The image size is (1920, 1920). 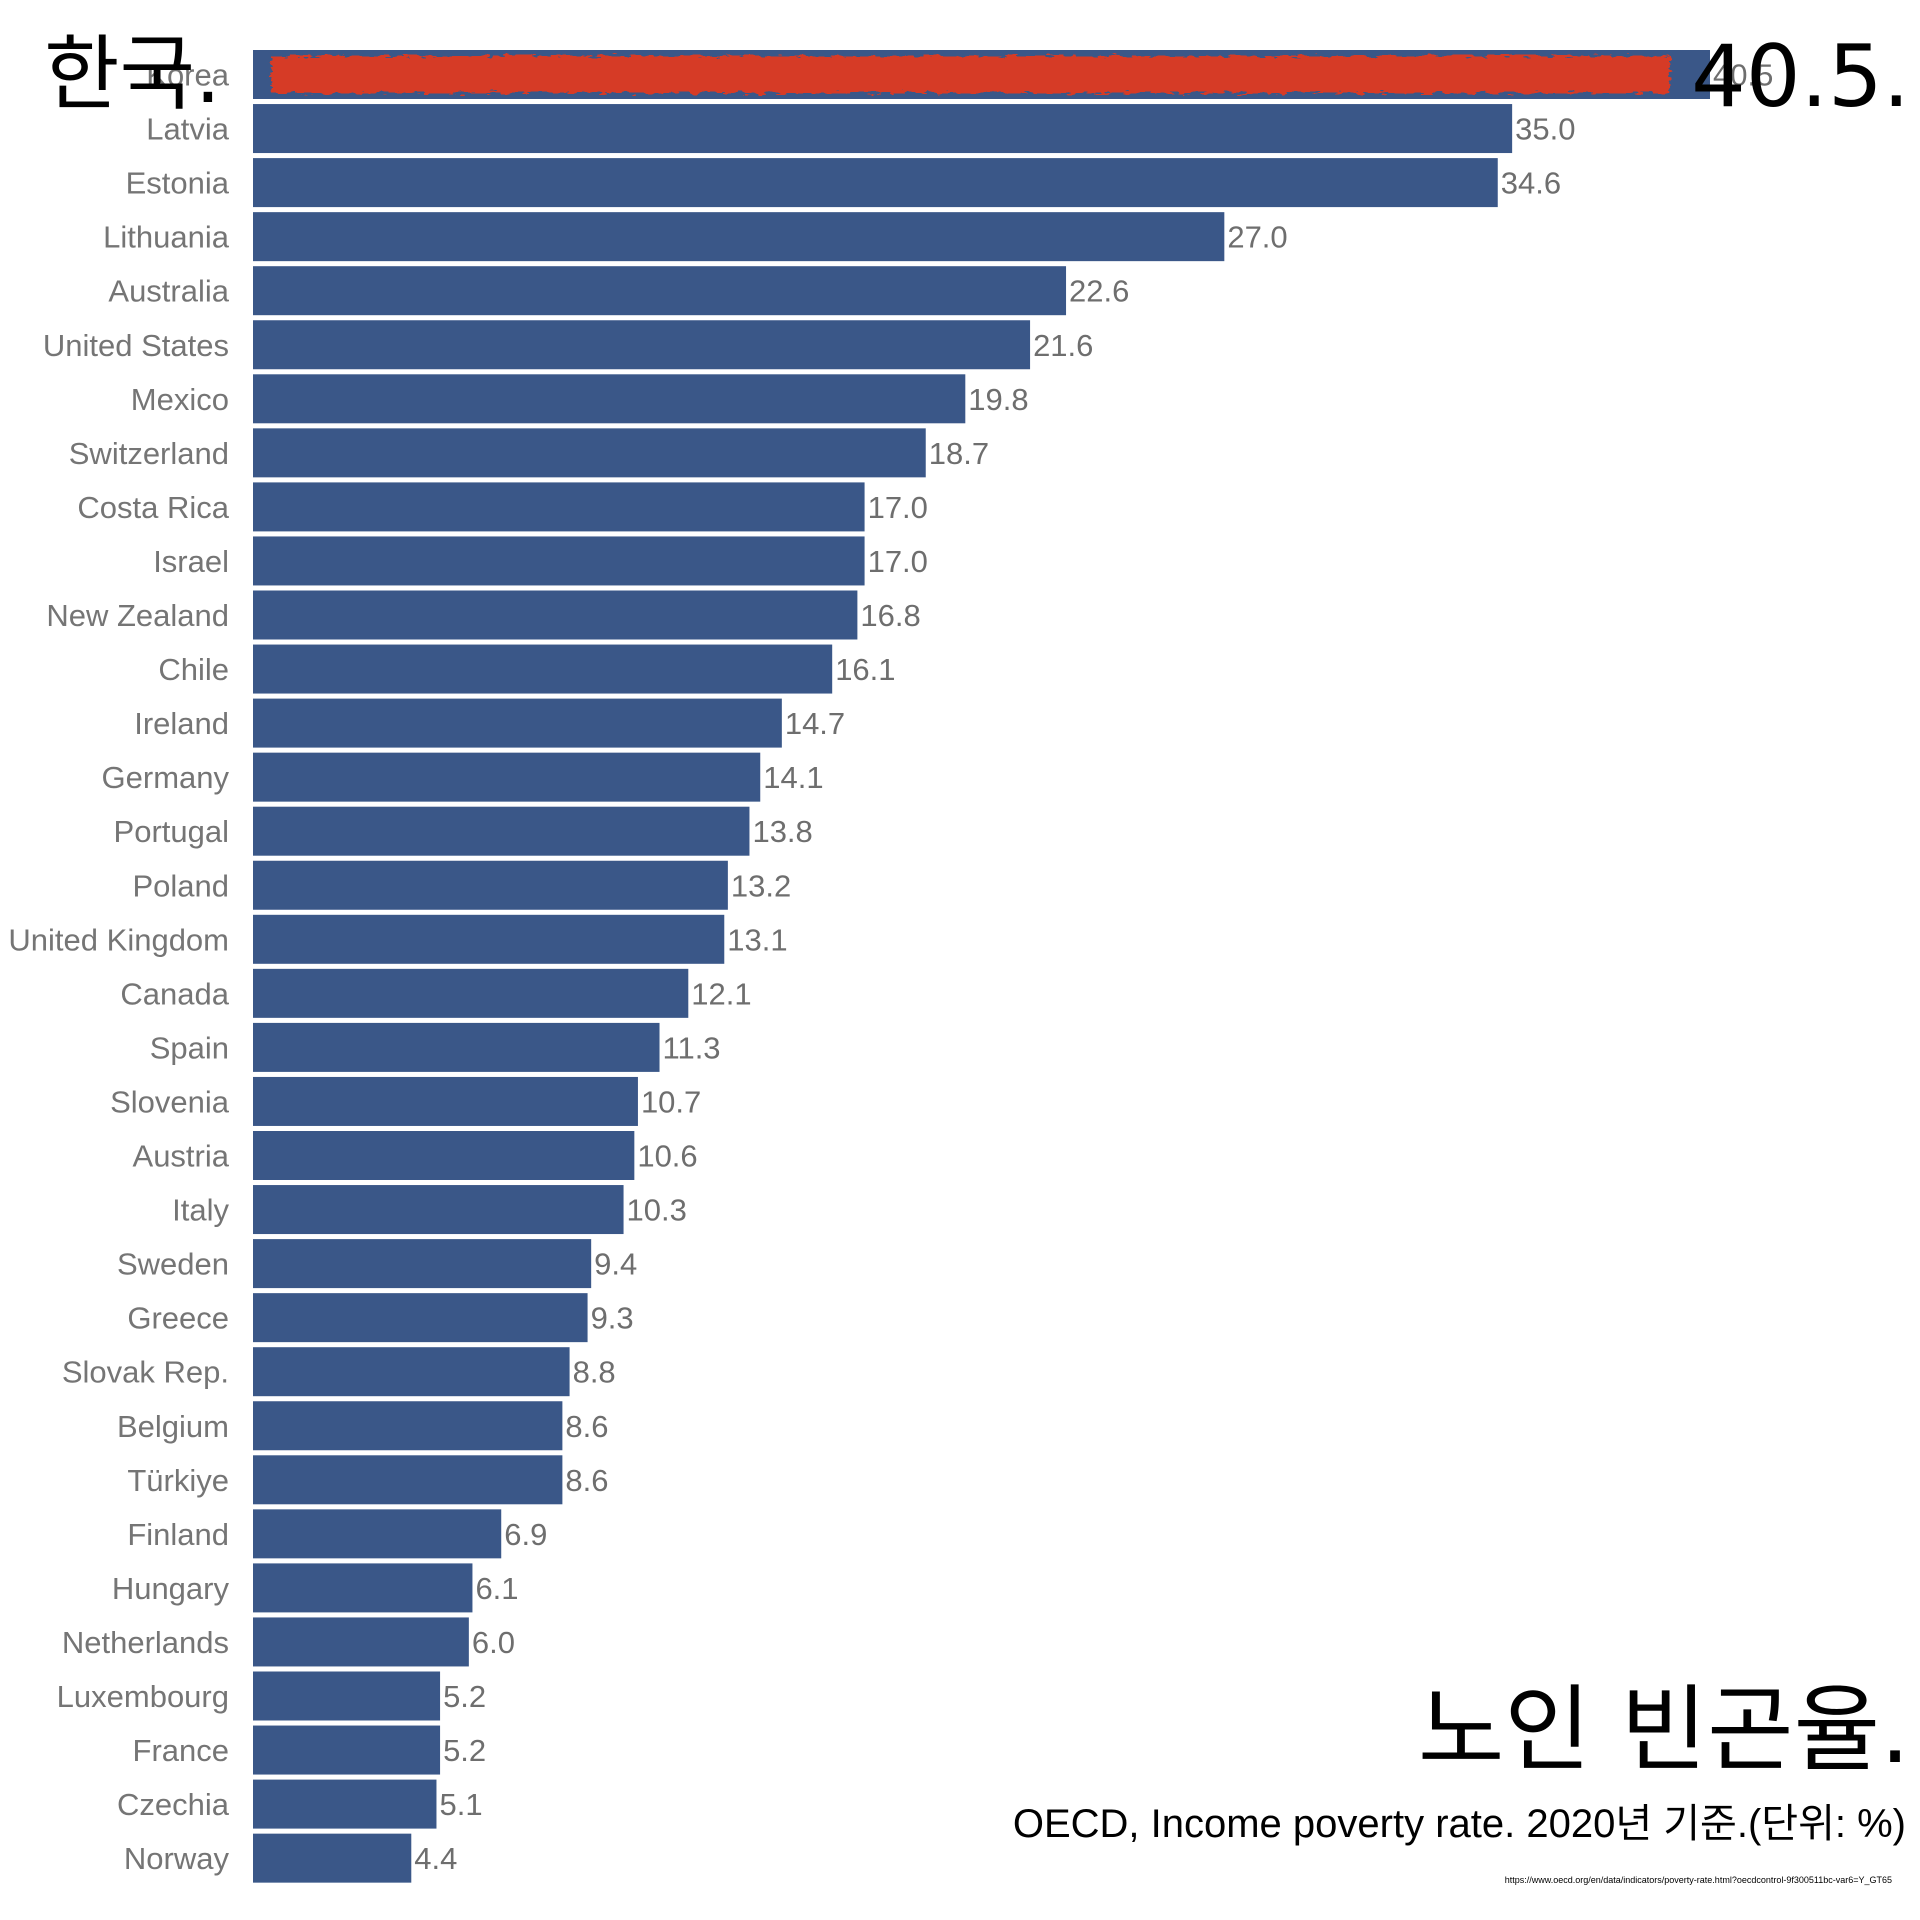 What do you see at coordinates (445, 1101) in the screenshot?
I see `bar-slovenia` at bounding box center [445, 1101].